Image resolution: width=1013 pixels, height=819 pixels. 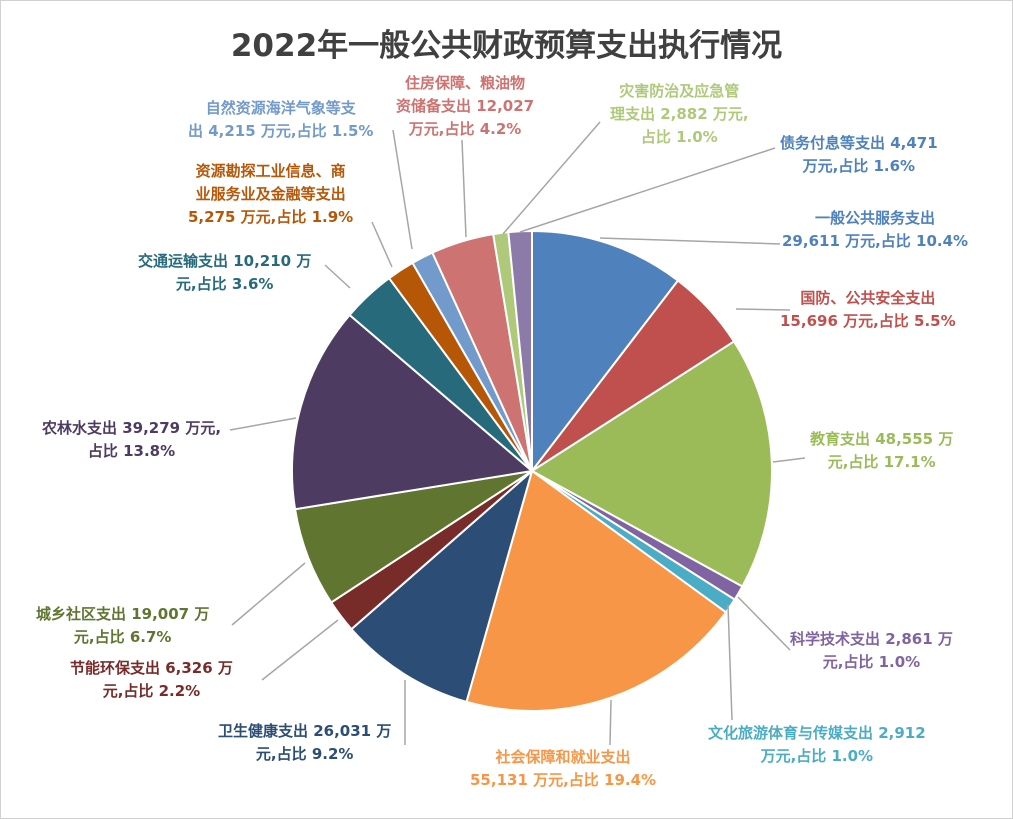 What do you see at coordinates (881, 451) in the screenshot?
I see `data-label-3: 教育支出 48,555 万元,占比 17.1%` at bounding box center [881, 451].